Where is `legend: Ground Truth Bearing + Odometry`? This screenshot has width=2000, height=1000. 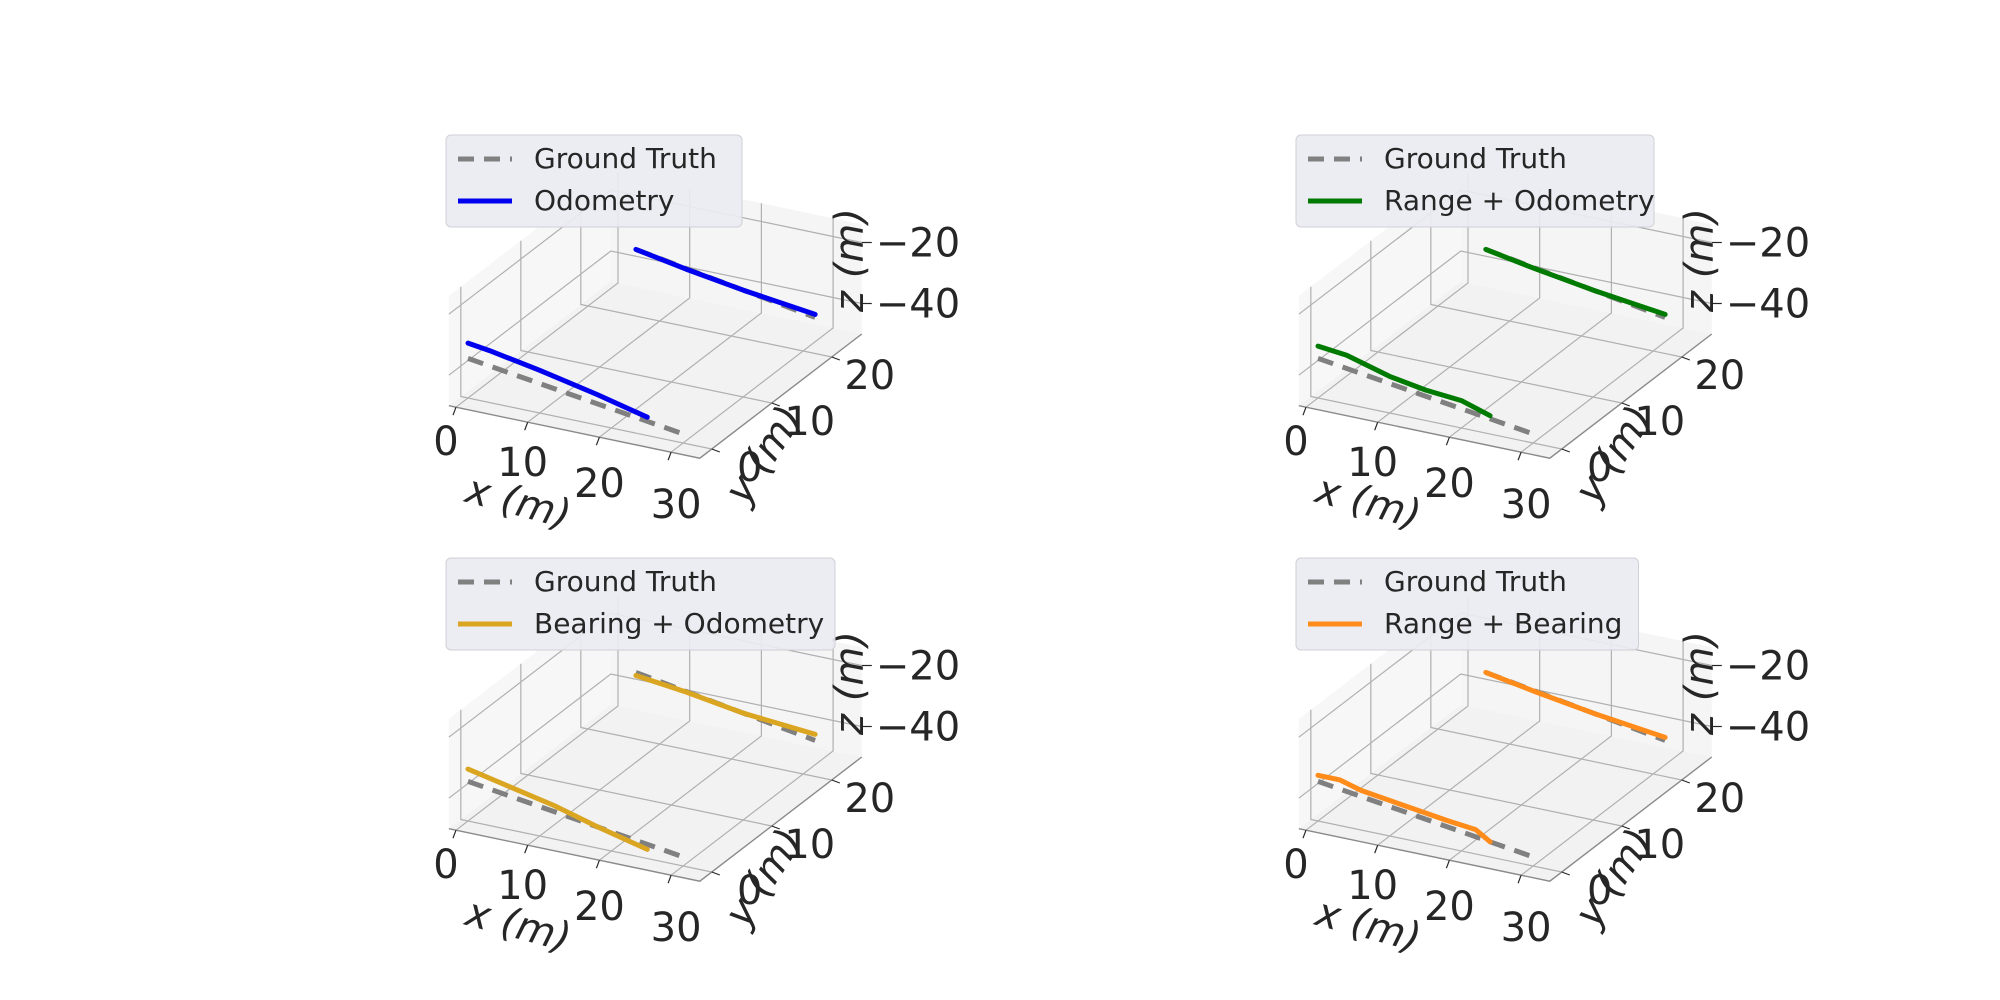
legend: Ground Truth Bearing + Odometry is located at coordinates (640, 604).